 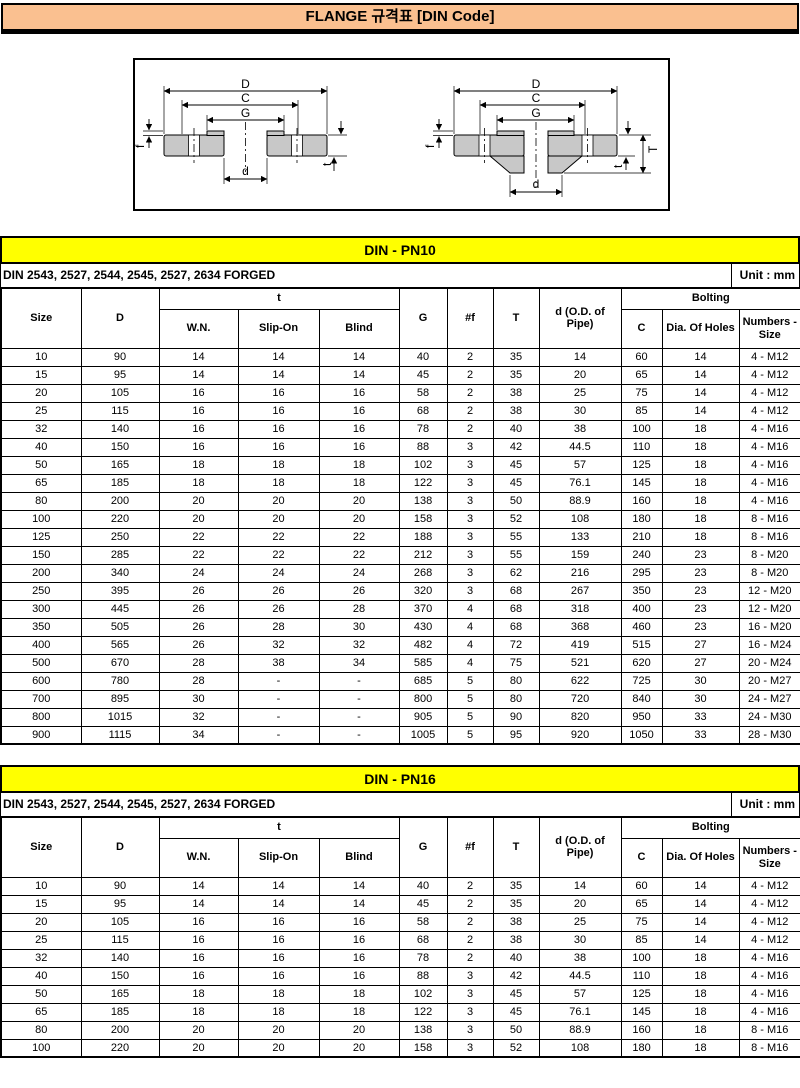 What do you see at coordinates (641, 1048) in the screenshot?
I see `cell: 180` at bounding box center [641, 1048].